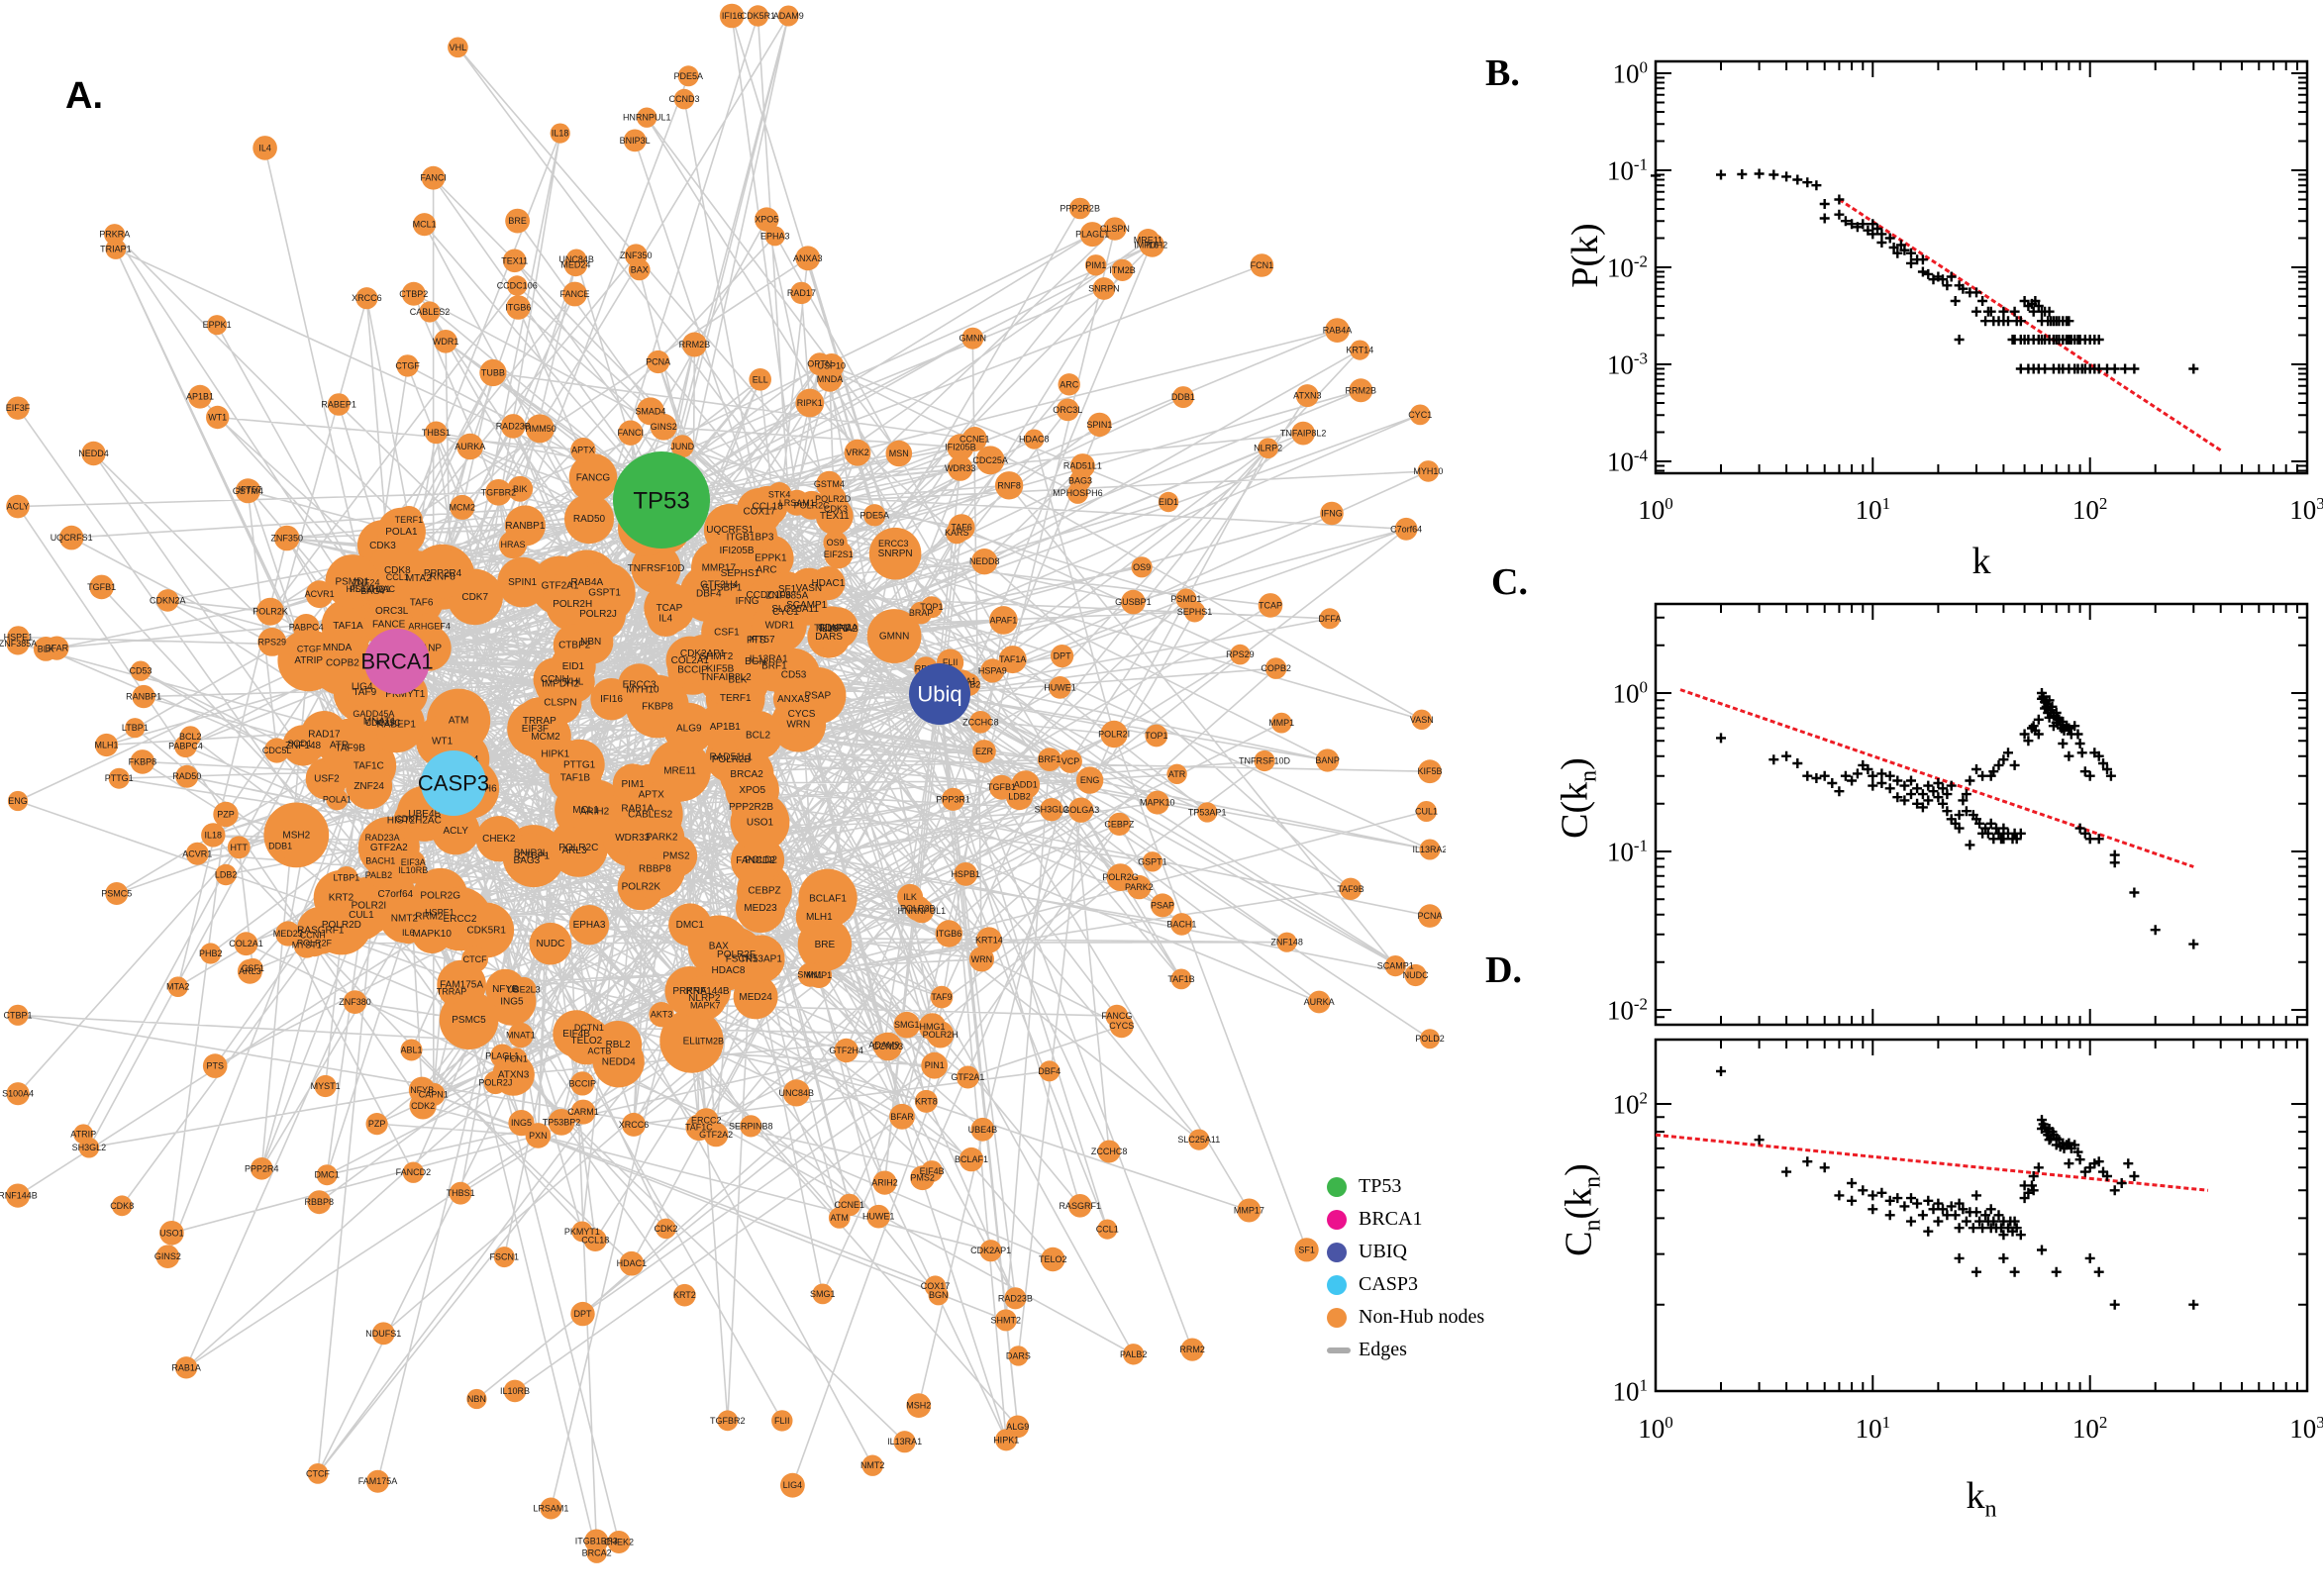 This screenshot has height=1596, width=2323. Describe the element at coordinates (93, 453) in the screenshot. I see `gene-node-label: NEDD4` at that location.